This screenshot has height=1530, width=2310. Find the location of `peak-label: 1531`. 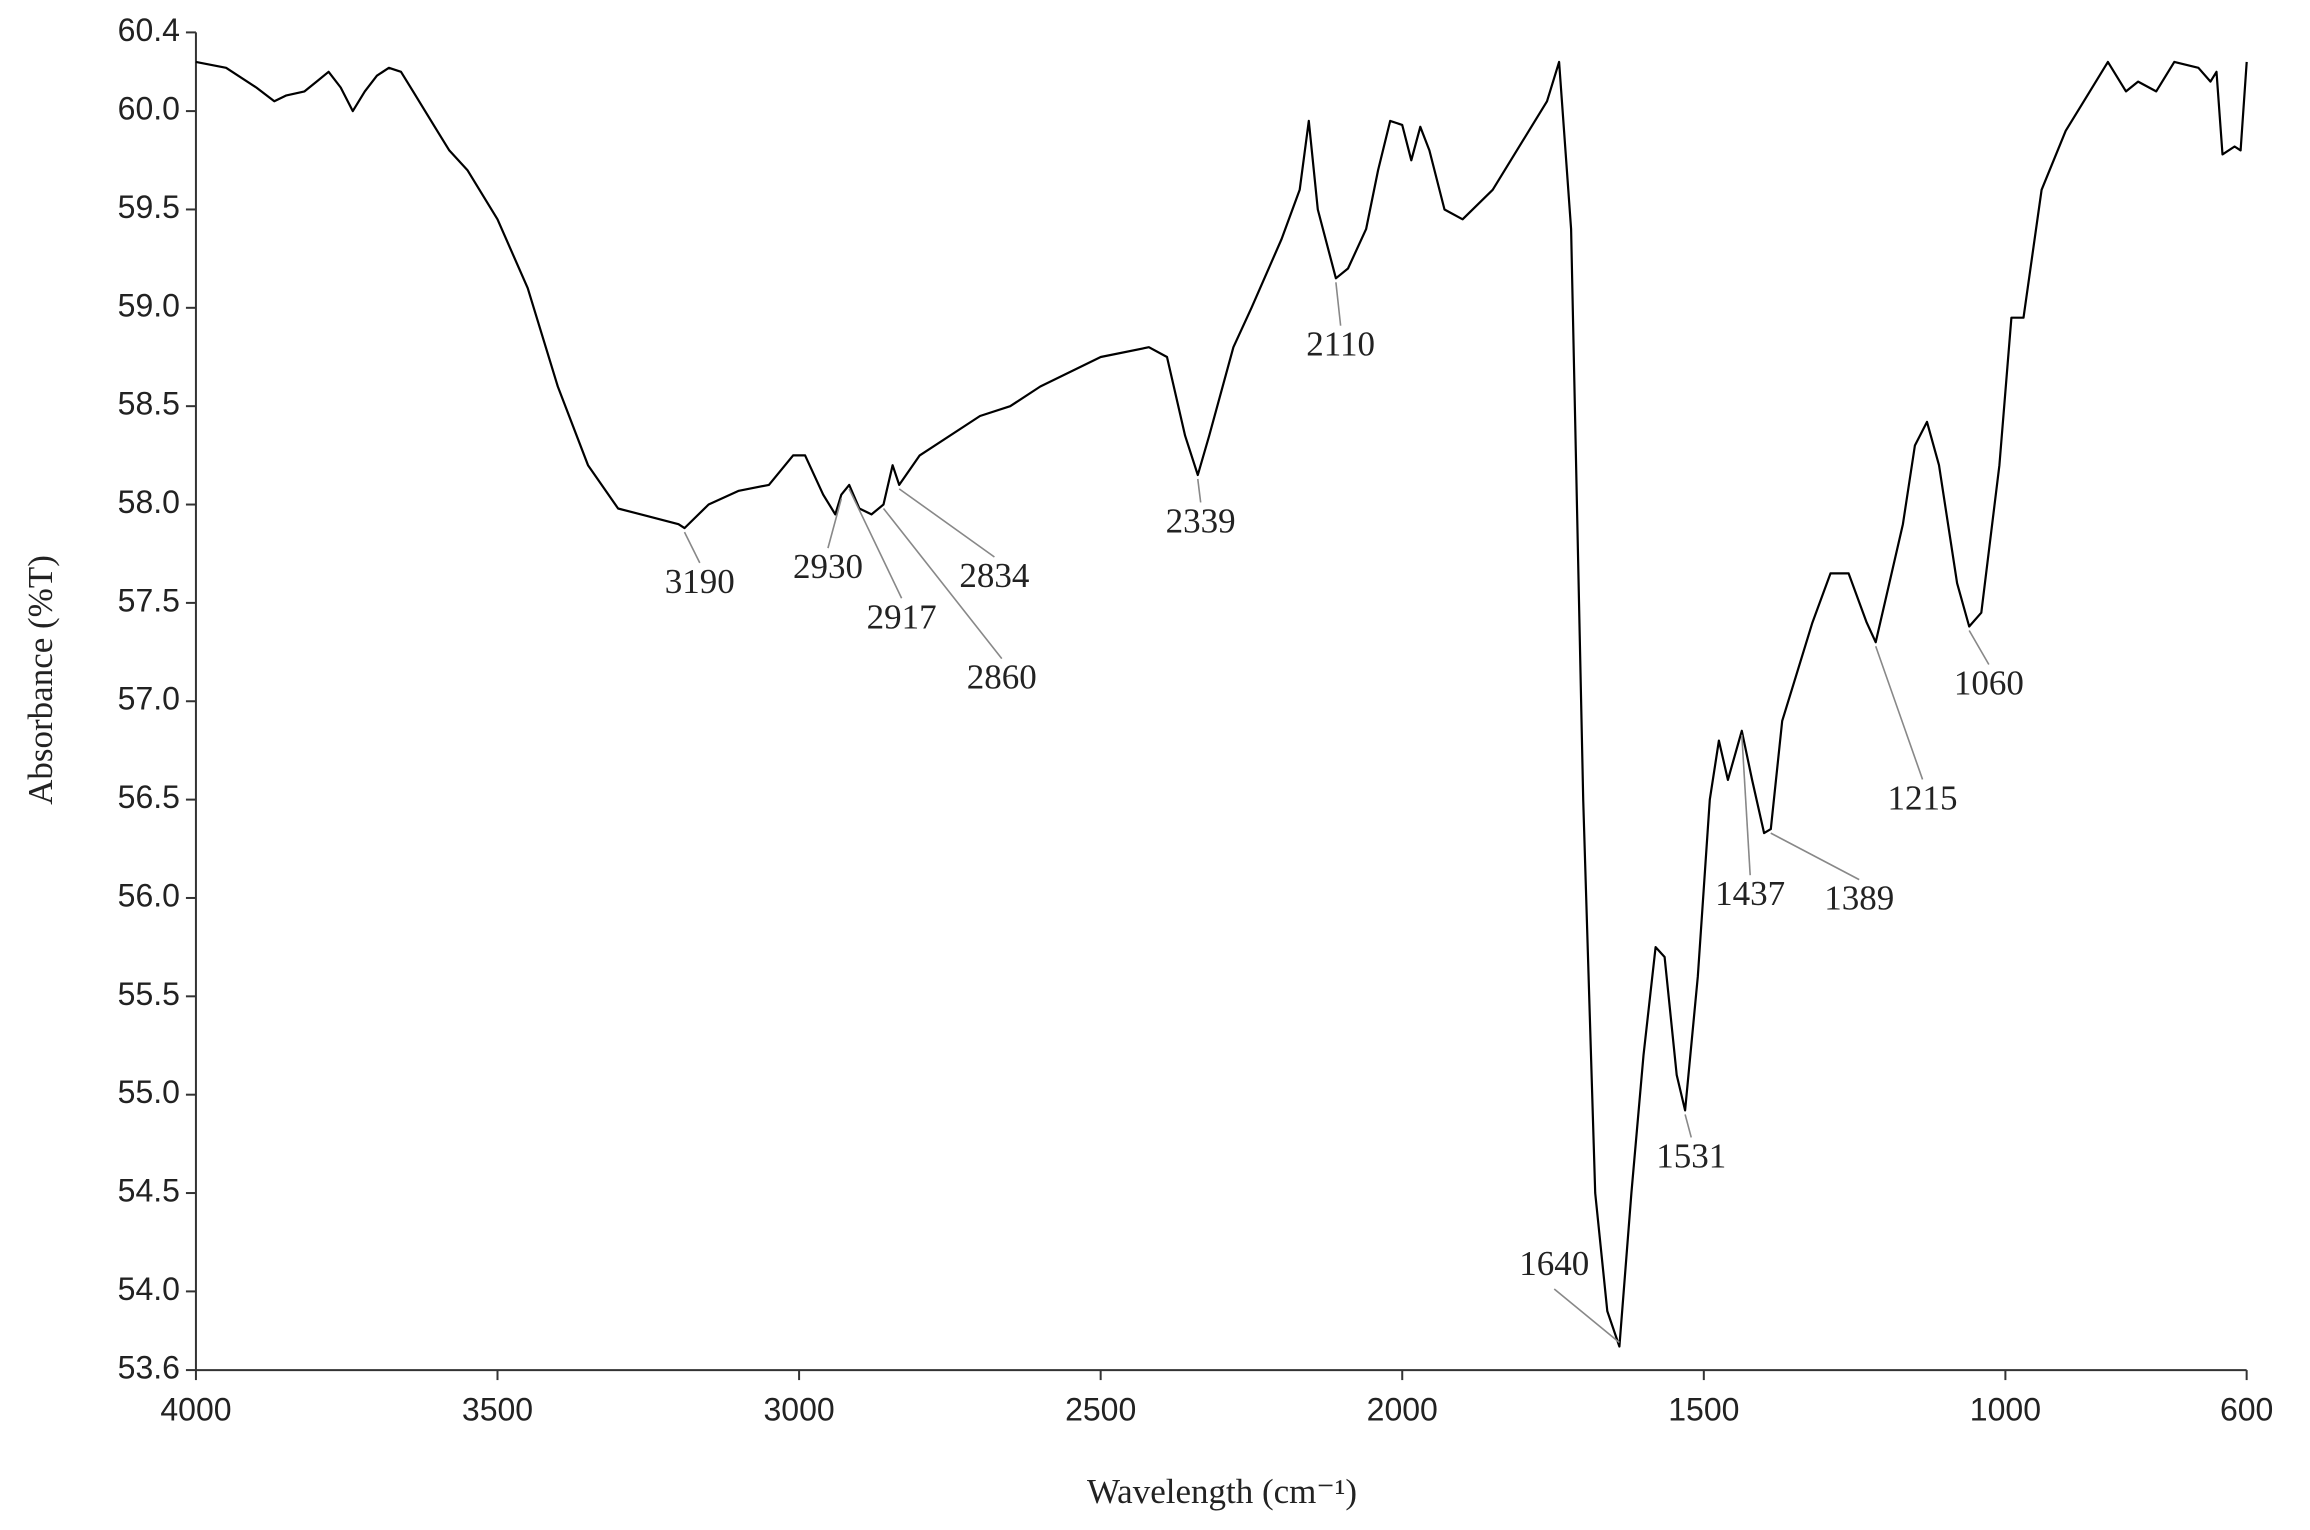

peak-label: 1531 is located at coordinates (1691, 1155).